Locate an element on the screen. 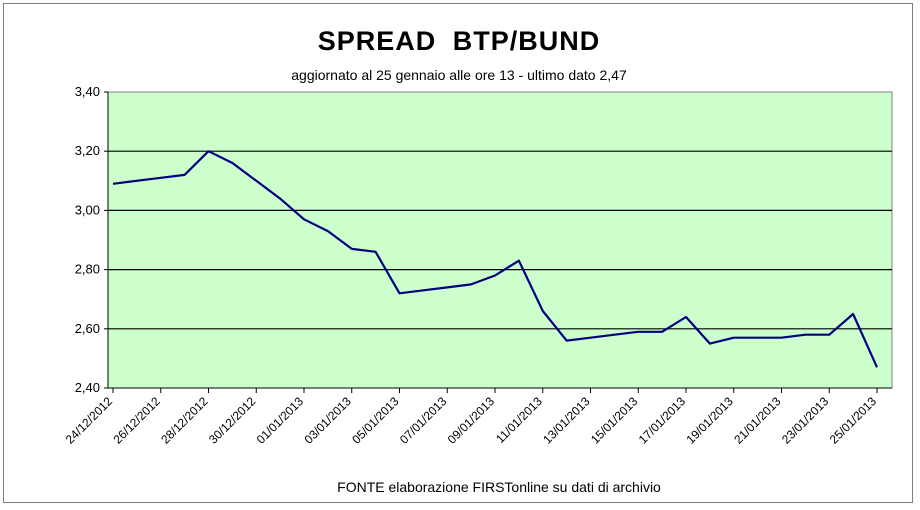 This screenshot has width=920, height=510. x-tick-label: 01/01/2013 is located at coordinates (280, 420).